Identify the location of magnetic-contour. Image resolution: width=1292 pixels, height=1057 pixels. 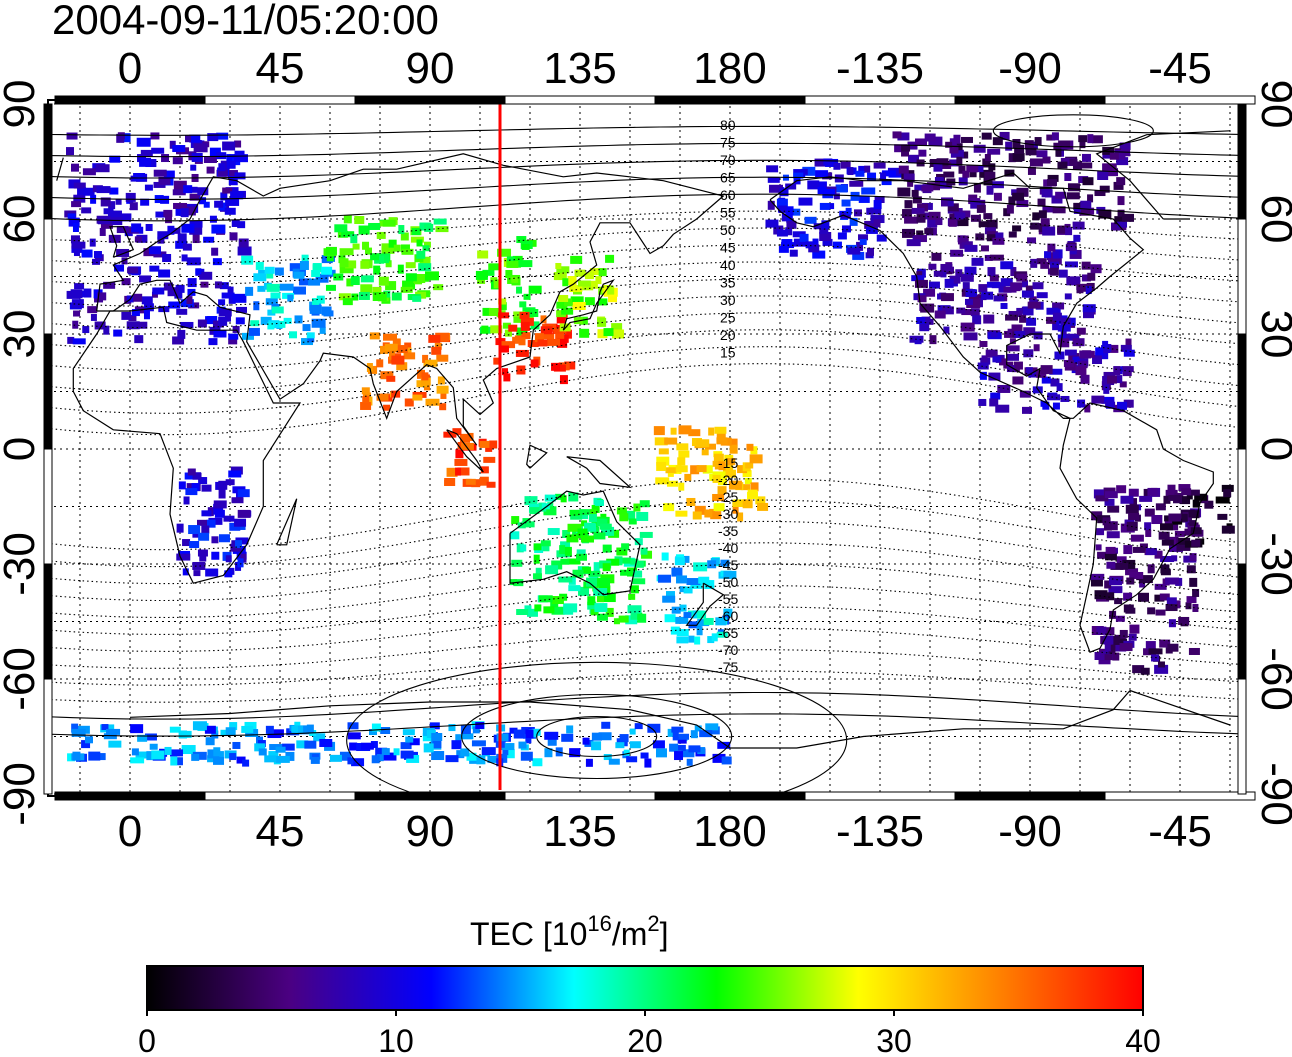
(645, 610).